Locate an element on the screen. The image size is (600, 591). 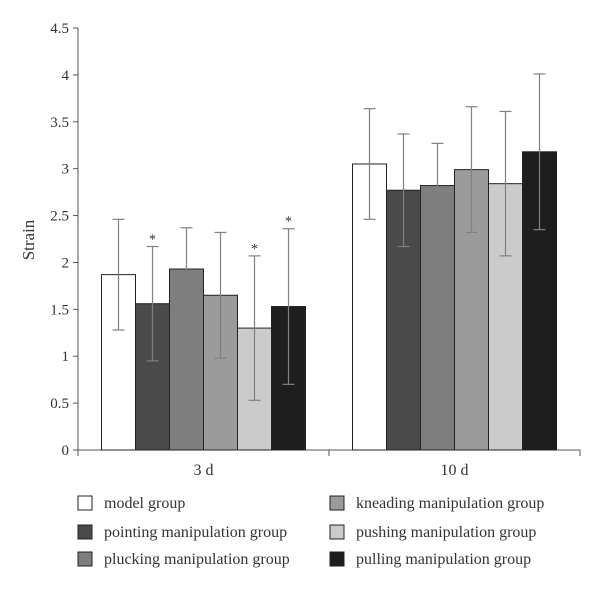
legend-label: plucking manipulation group is located at coordinates (197, 559).